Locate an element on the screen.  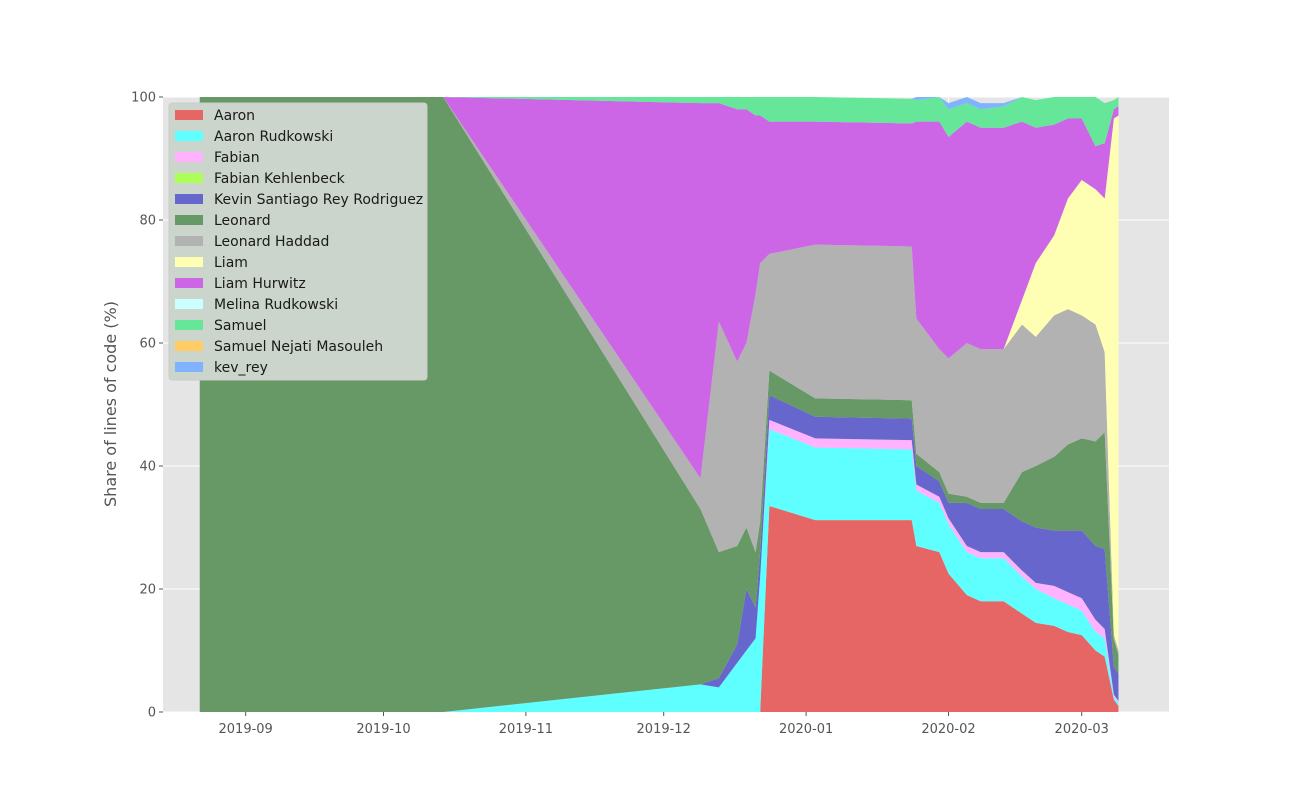
legend-label-kev-rey: kev_rey is located at coordinates (241, 368).